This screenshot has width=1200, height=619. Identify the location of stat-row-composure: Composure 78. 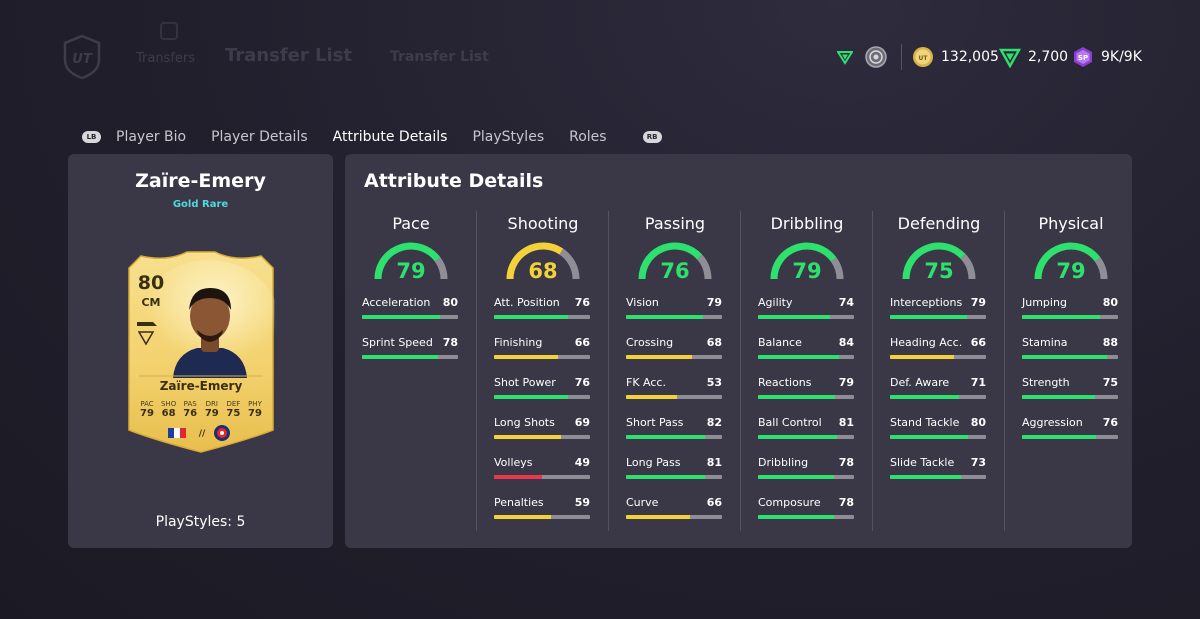
(806, 511).